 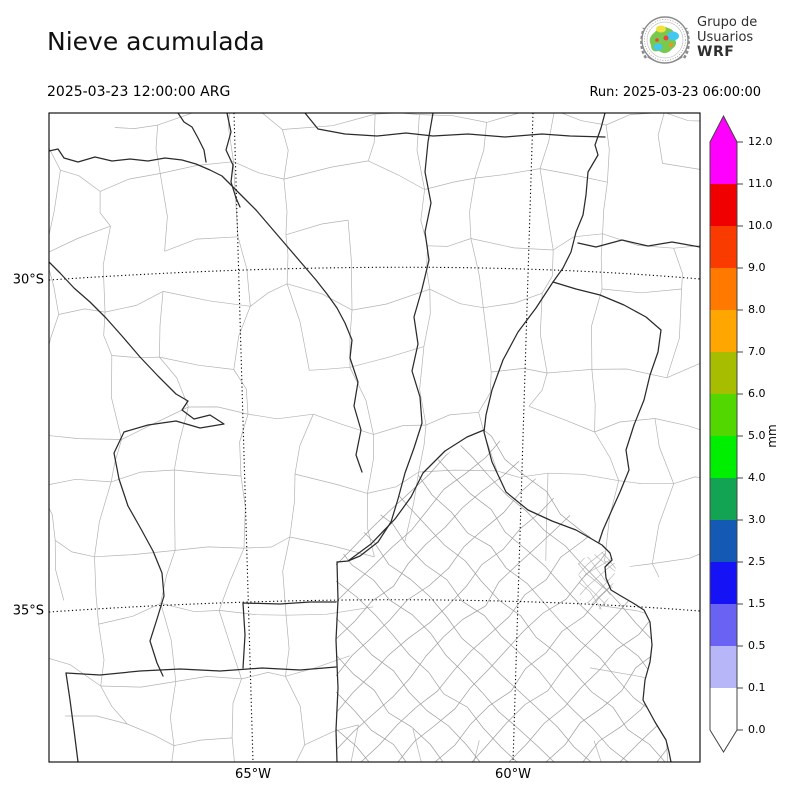 What do you see at coordinates (653, 661) in the screenshot?
I see `rio-de-la-plata-water` at bounding box center [653, 661].